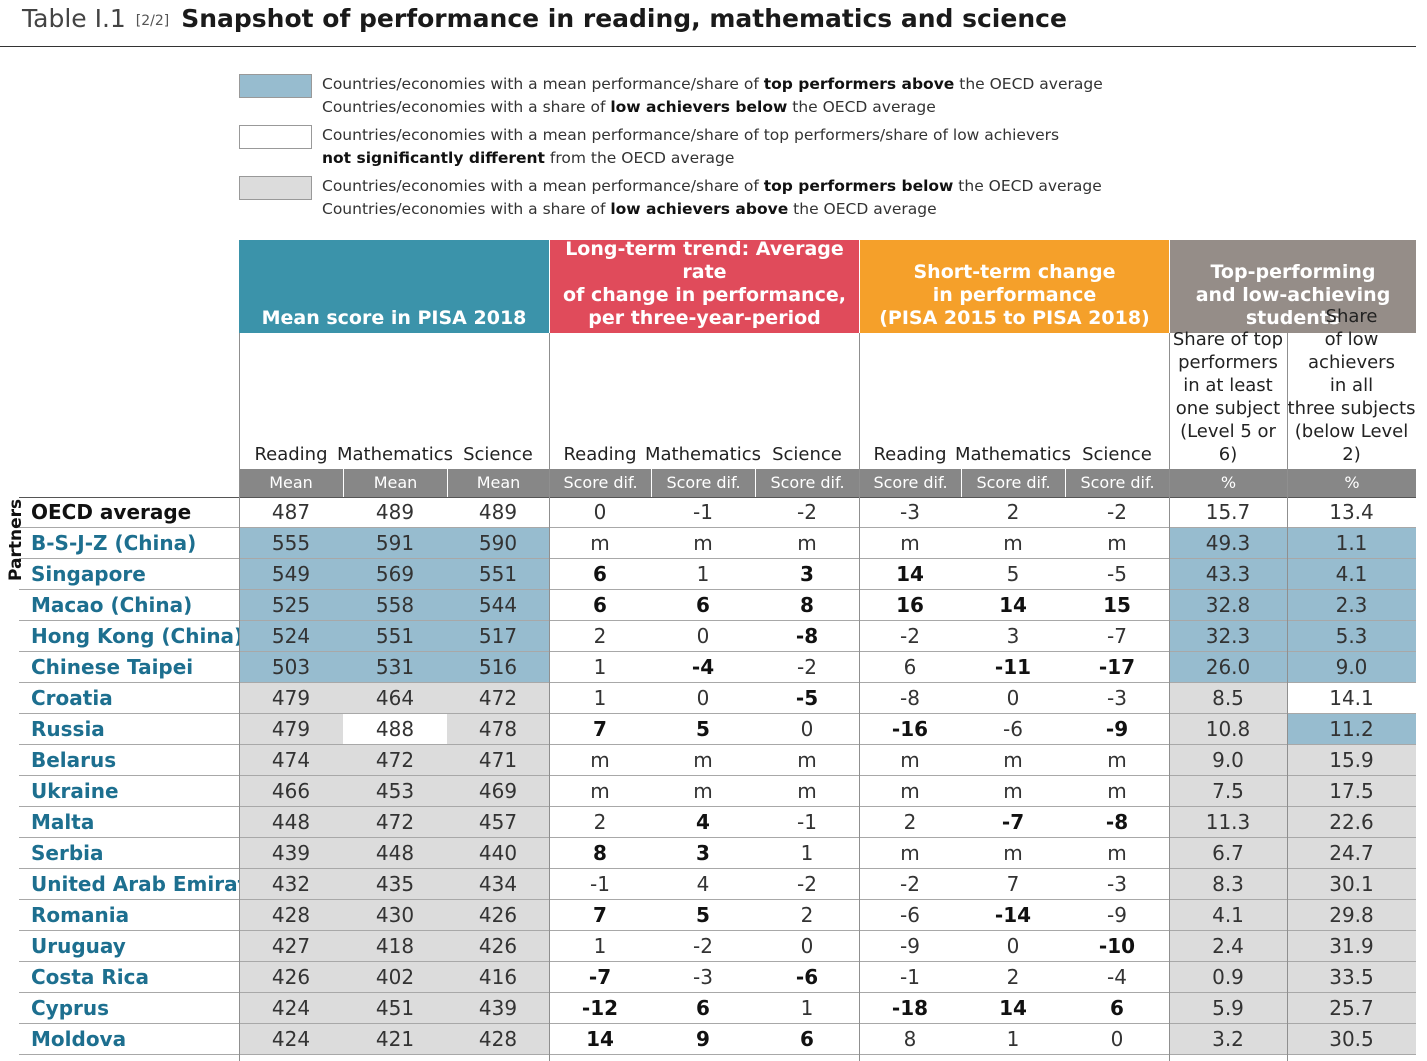 This screenshot has height=1061, width=1427. Describe the element at coordinates (68, 729) in the screenshot. I see `country-name: Russia` at that location.